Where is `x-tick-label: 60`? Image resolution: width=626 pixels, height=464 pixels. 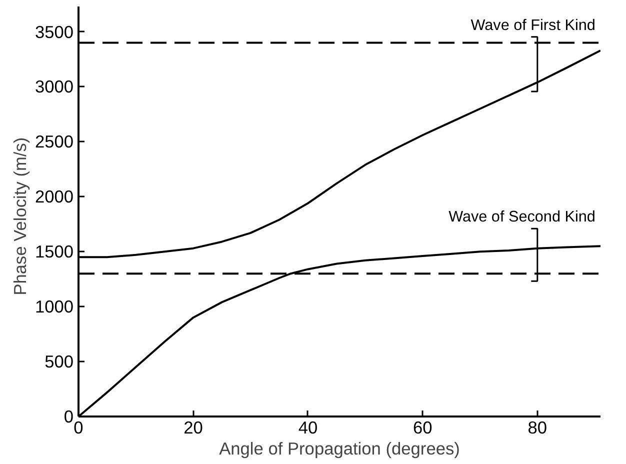
x-tick-label: 60 is located at coordinates (422, 428).